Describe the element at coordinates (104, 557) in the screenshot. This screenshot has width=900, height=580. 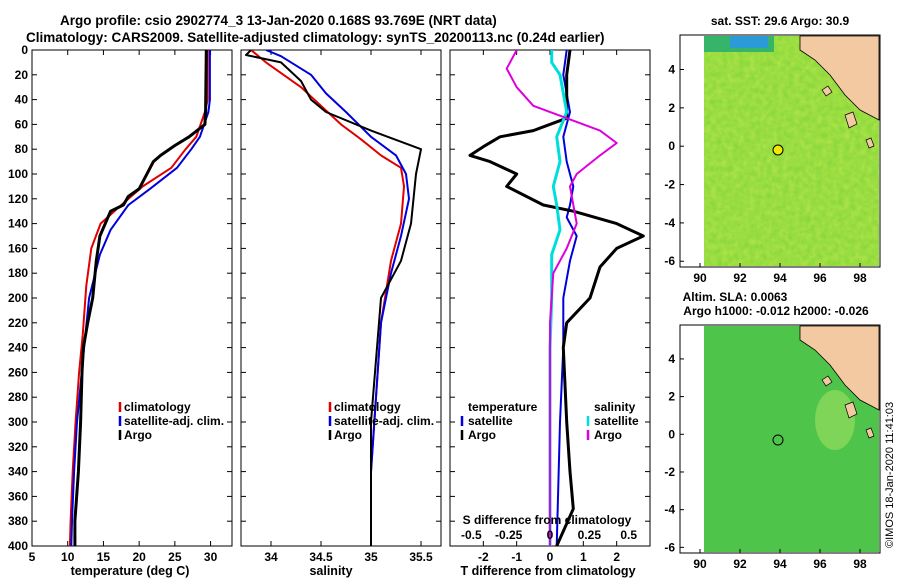
I see `x-tick-label: 15` at that location.